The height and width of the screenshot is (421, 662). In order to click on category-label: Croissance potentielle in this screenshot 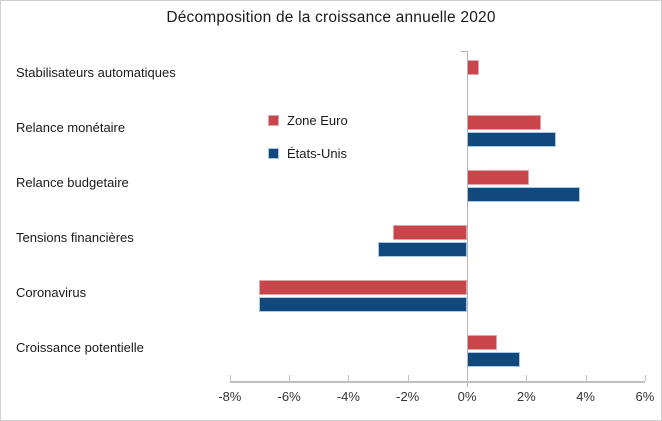, I will do `click(80, 347)`.